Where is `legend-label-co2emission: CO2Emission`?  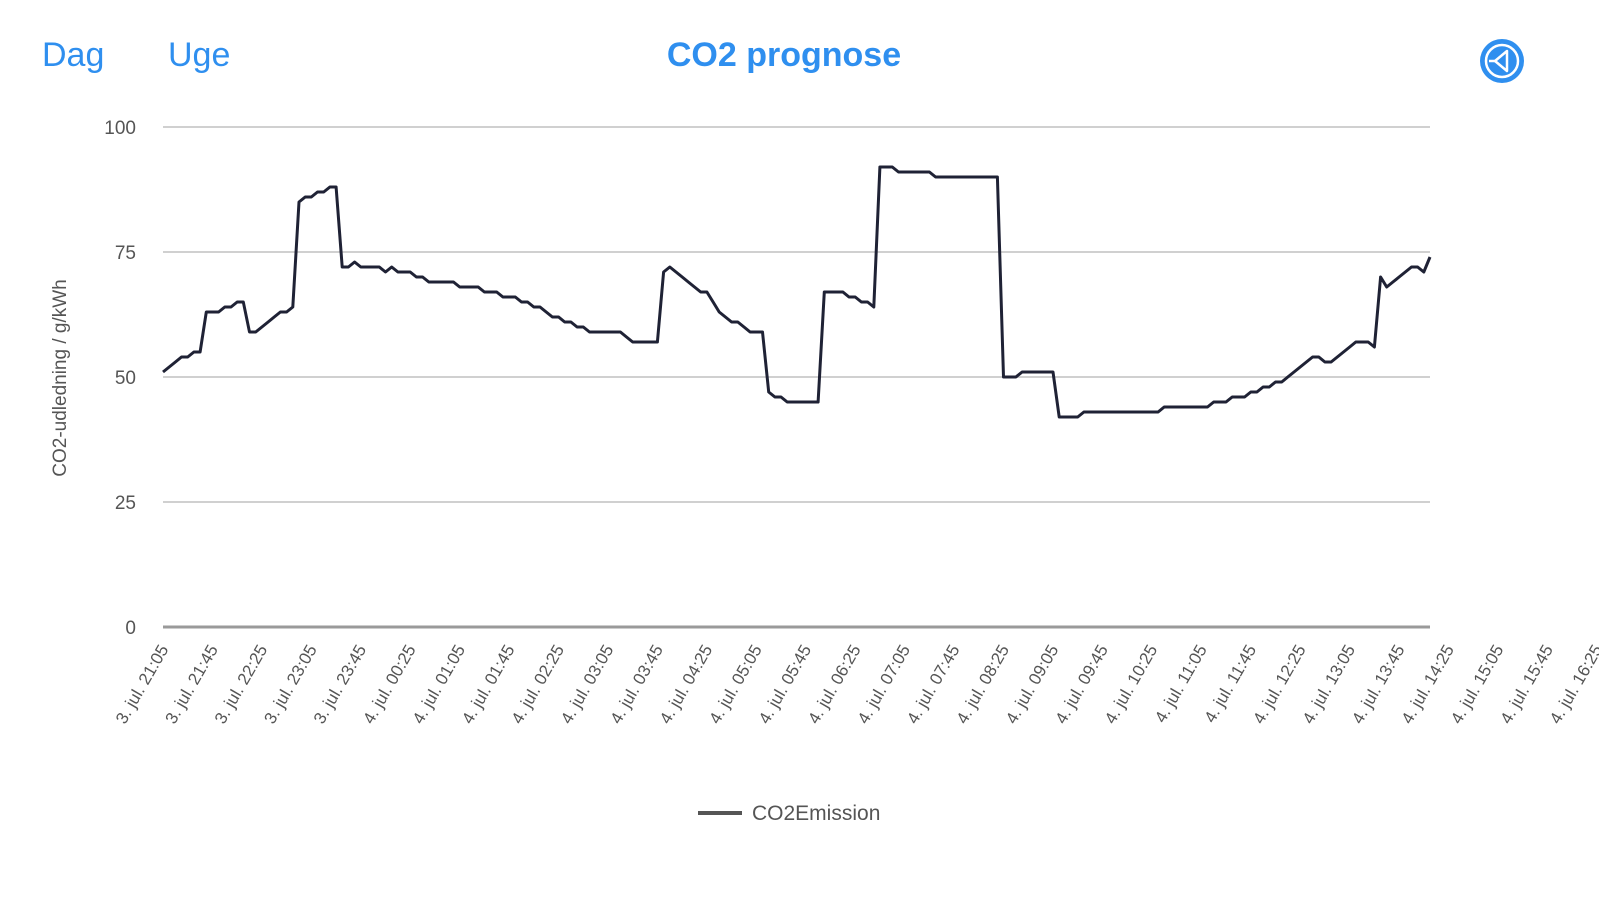 legend-label-co2emission: CO2Emission is located at coordinates (816, 813).